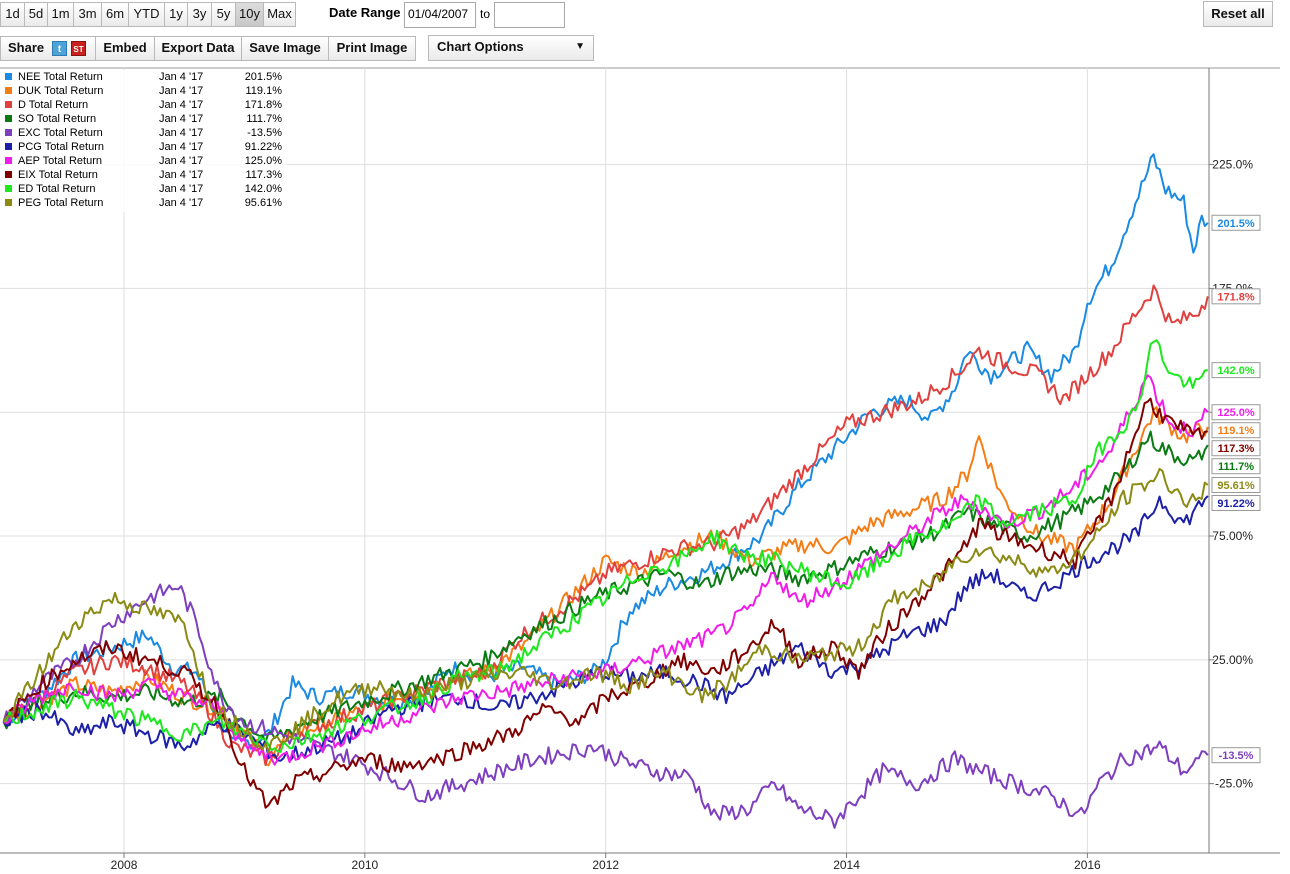 The height and width of the screenshot is (874, 1290). What do you see at coordinates (145, 161) in the screenshot?
I see `legend-item: AEP Total Return Jan 4 '17 125.0%` at bounding box center [145, 161].